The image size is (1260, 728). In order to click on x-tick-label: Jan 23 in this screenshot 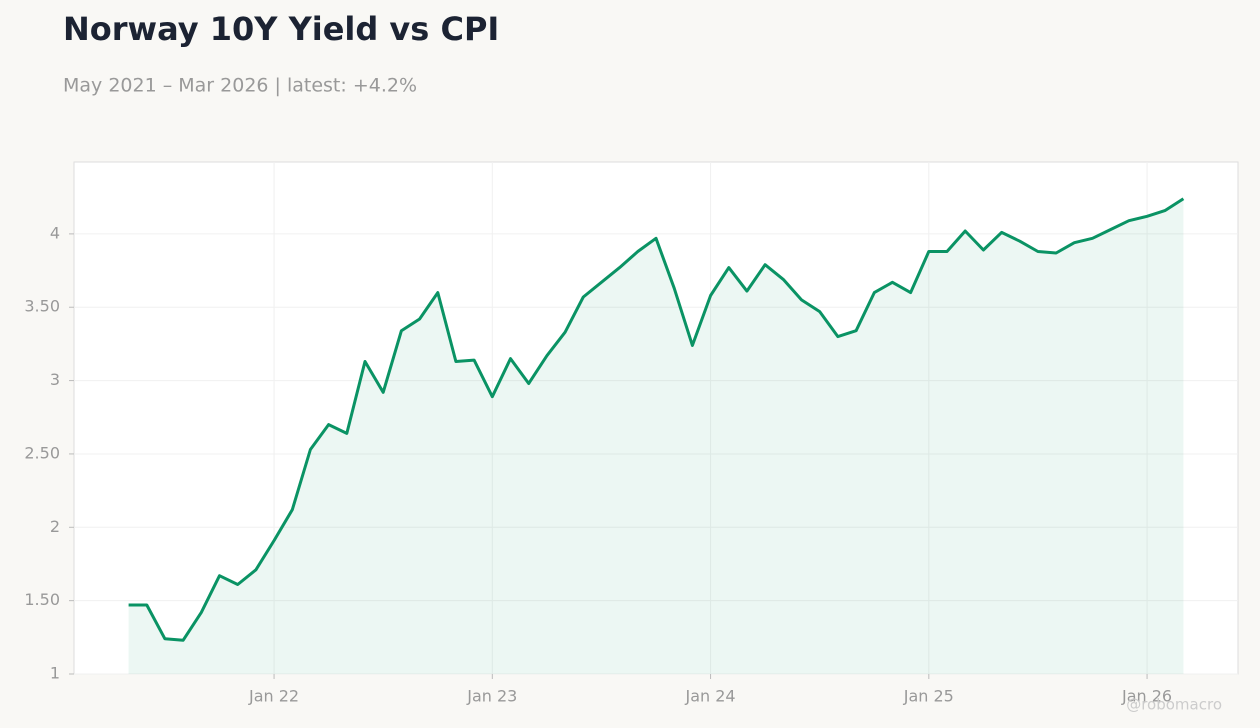, I will do `click(491, 696)`.